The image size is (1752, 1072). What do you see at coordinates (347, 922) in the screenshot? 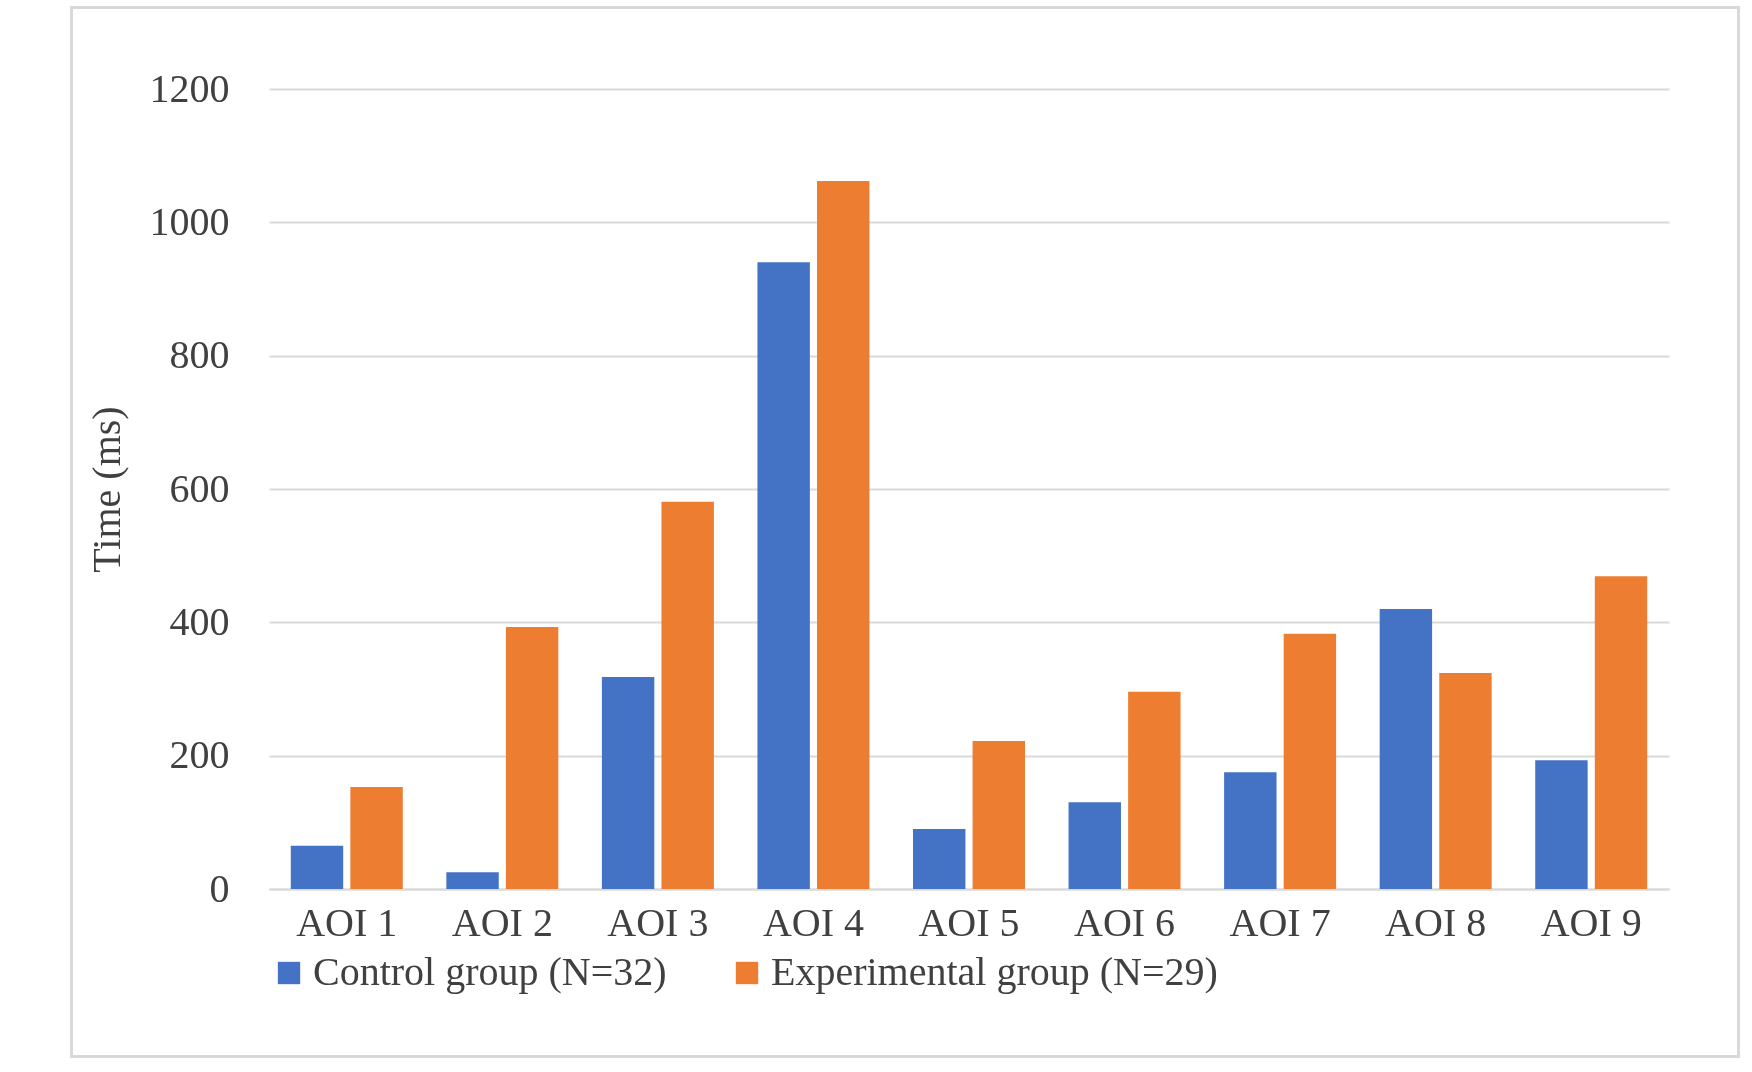
I see `x-tick-label: AOI 1` at bounding box center [347, 922].